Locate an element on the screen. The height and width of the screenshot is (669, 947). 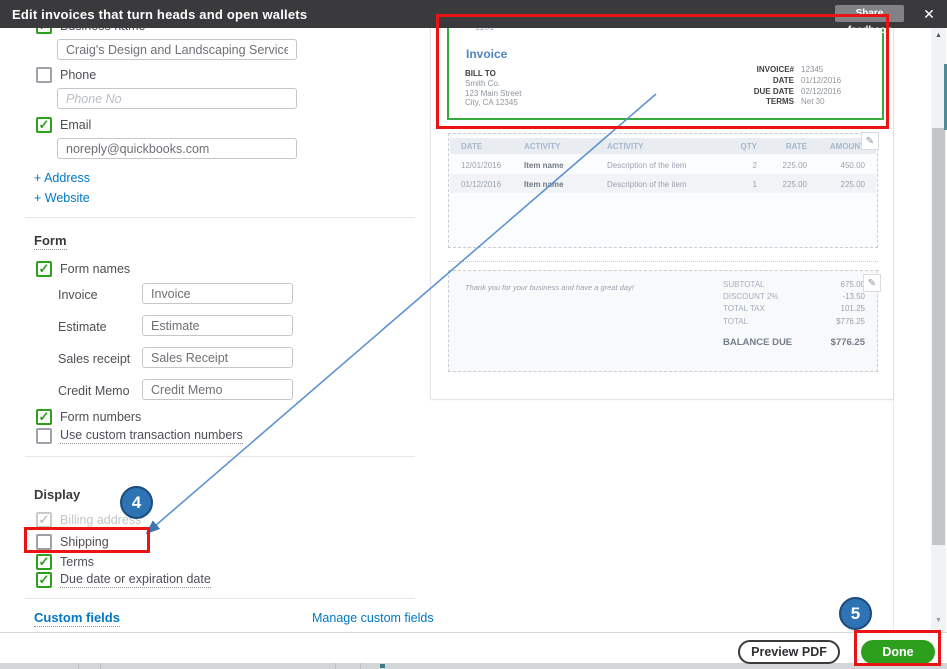
phone-checkbox is located at coordinates (44, 75).